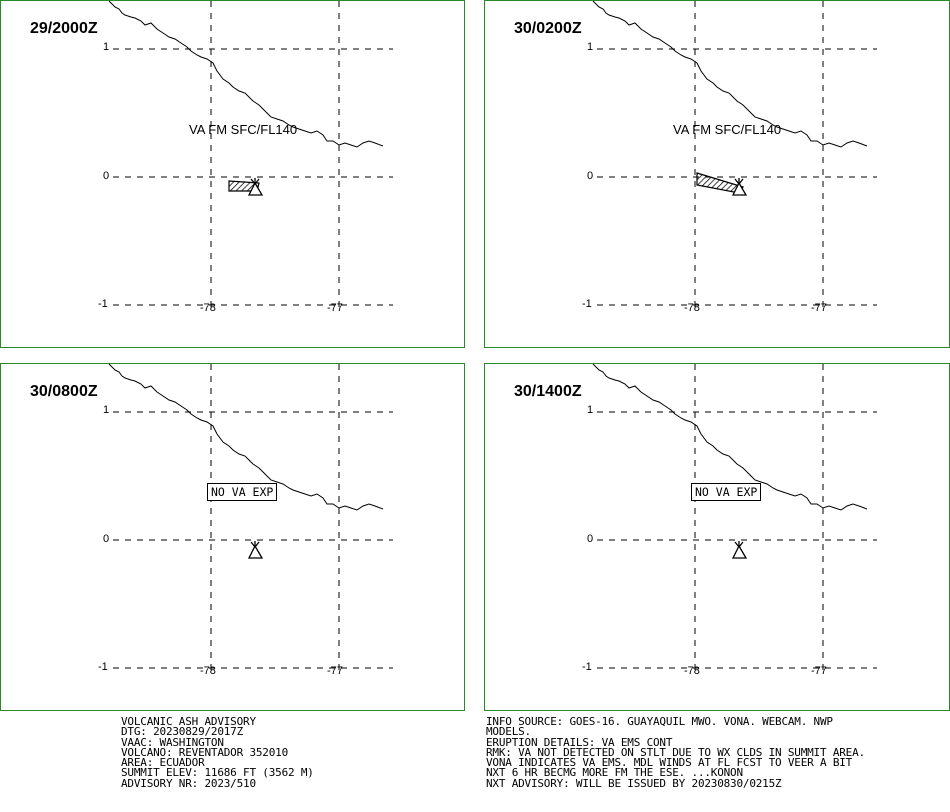 The image size is (950, 812). What do you see at coordinates (217, 773) in the screenshot?
I see `advisory-summit-elev: SUMMIT ELEV: 11686 FT (3562 M)` at bounding box center [217, 773].